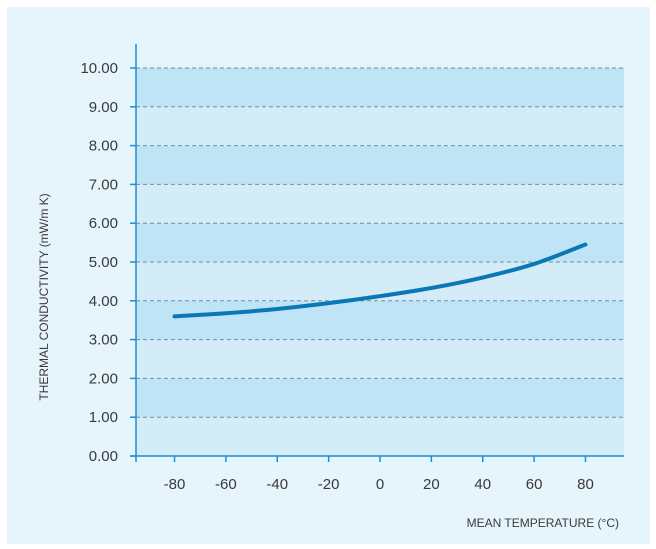 Image resolution: width=656 pixels, height=549 pixels. What do you see at coordinates (103, 223) in the screenshot?
I see `y-tick-label: 6.00` at bounding box center [103, 223].